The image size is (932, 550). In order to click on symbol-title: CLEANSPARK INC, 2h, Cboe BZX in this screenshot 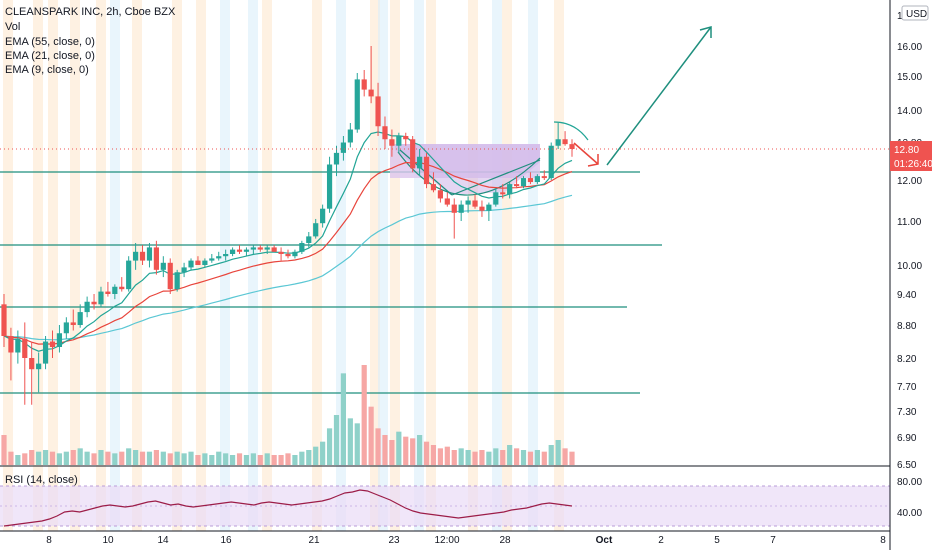, I will do `click(90, 12)`.